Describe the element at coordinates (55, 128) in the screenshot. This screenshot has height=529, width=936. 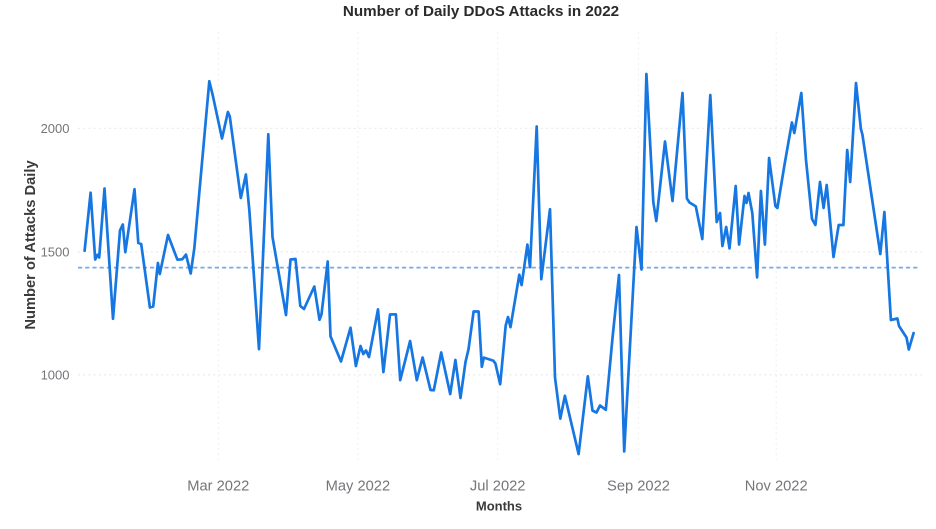
I see `svg-text: 2000` at that location.